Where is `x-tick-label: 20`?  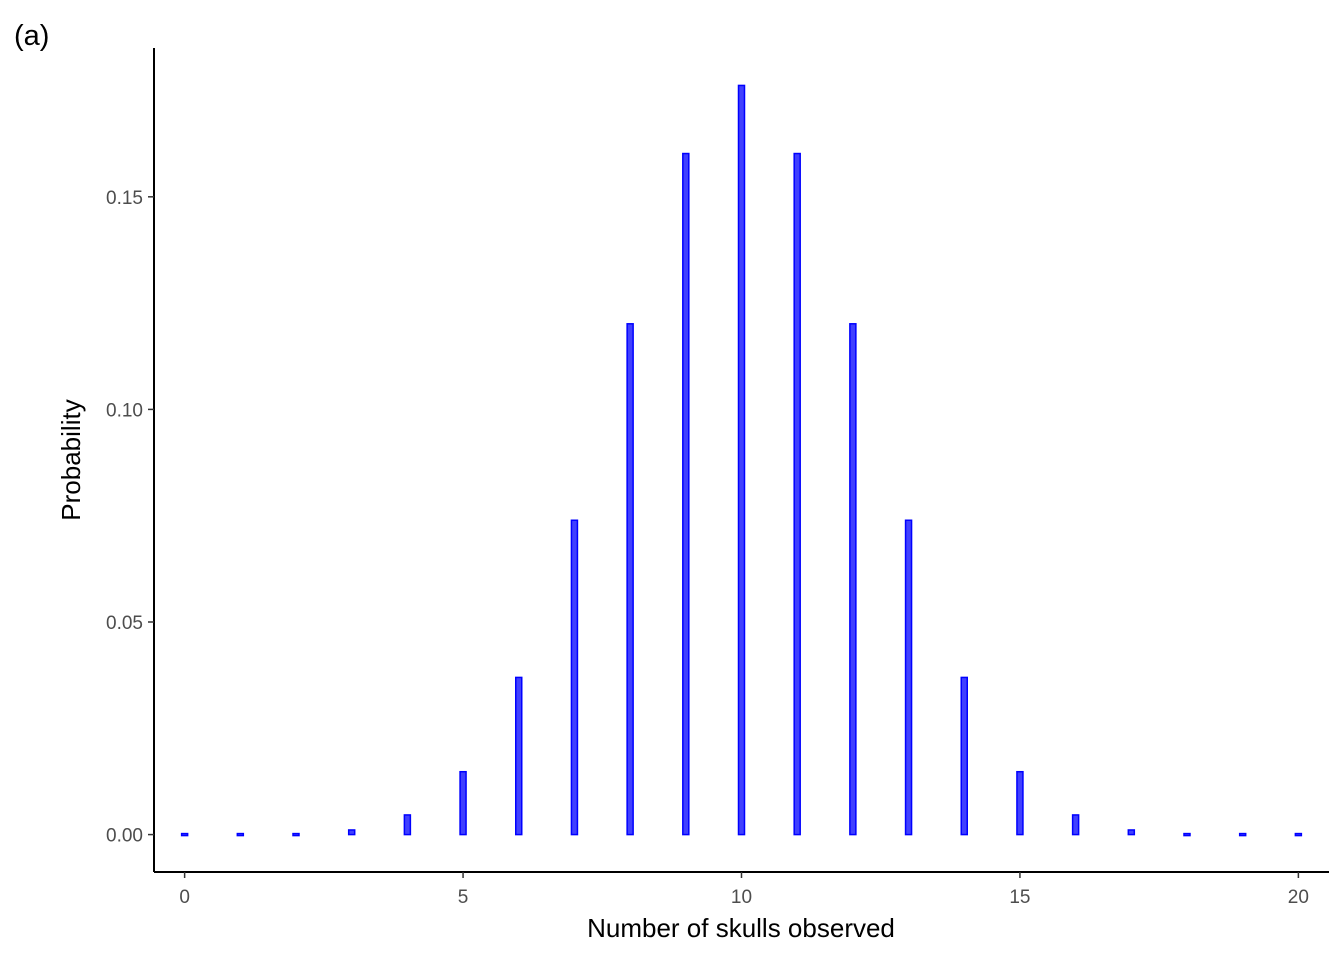
x-tick-label: 20 is located at coordinates (1298, 897).